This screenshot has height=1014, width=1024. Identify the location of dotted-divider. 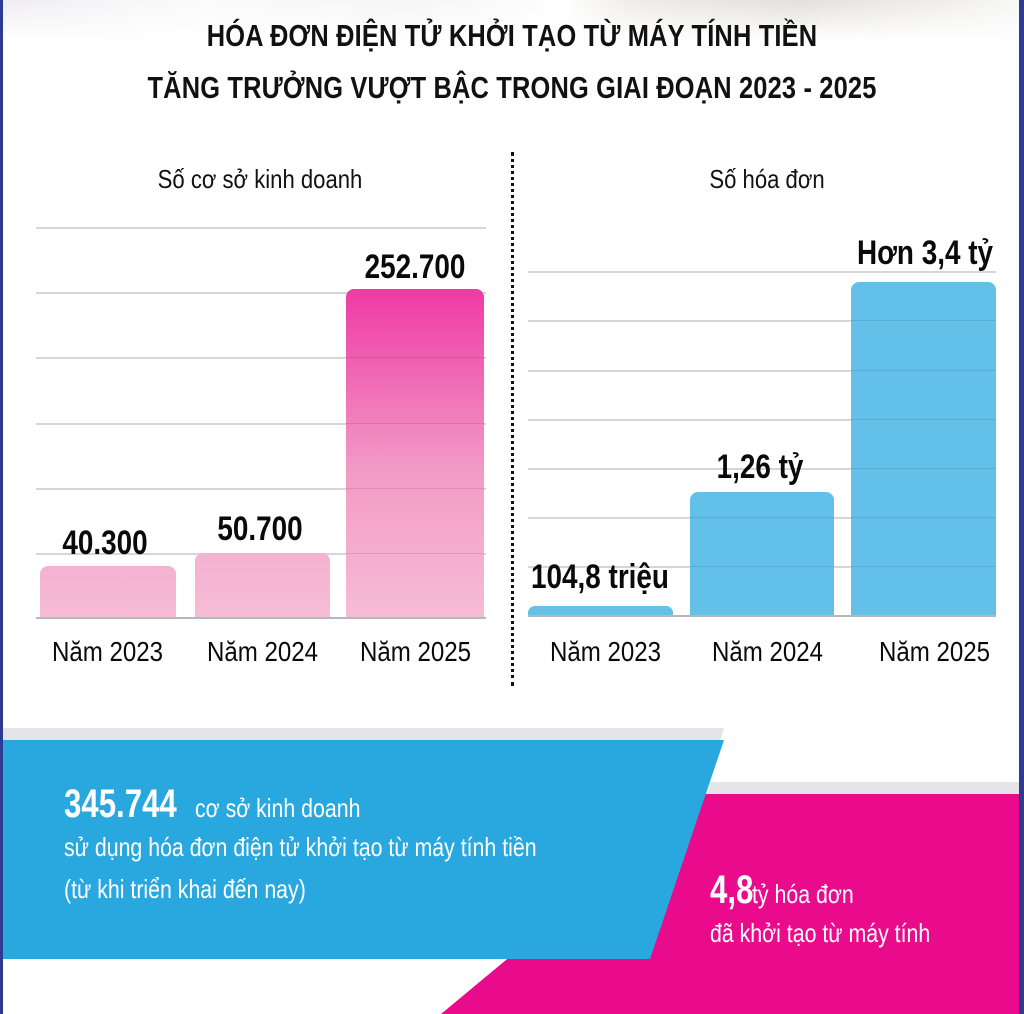
(512, 419).